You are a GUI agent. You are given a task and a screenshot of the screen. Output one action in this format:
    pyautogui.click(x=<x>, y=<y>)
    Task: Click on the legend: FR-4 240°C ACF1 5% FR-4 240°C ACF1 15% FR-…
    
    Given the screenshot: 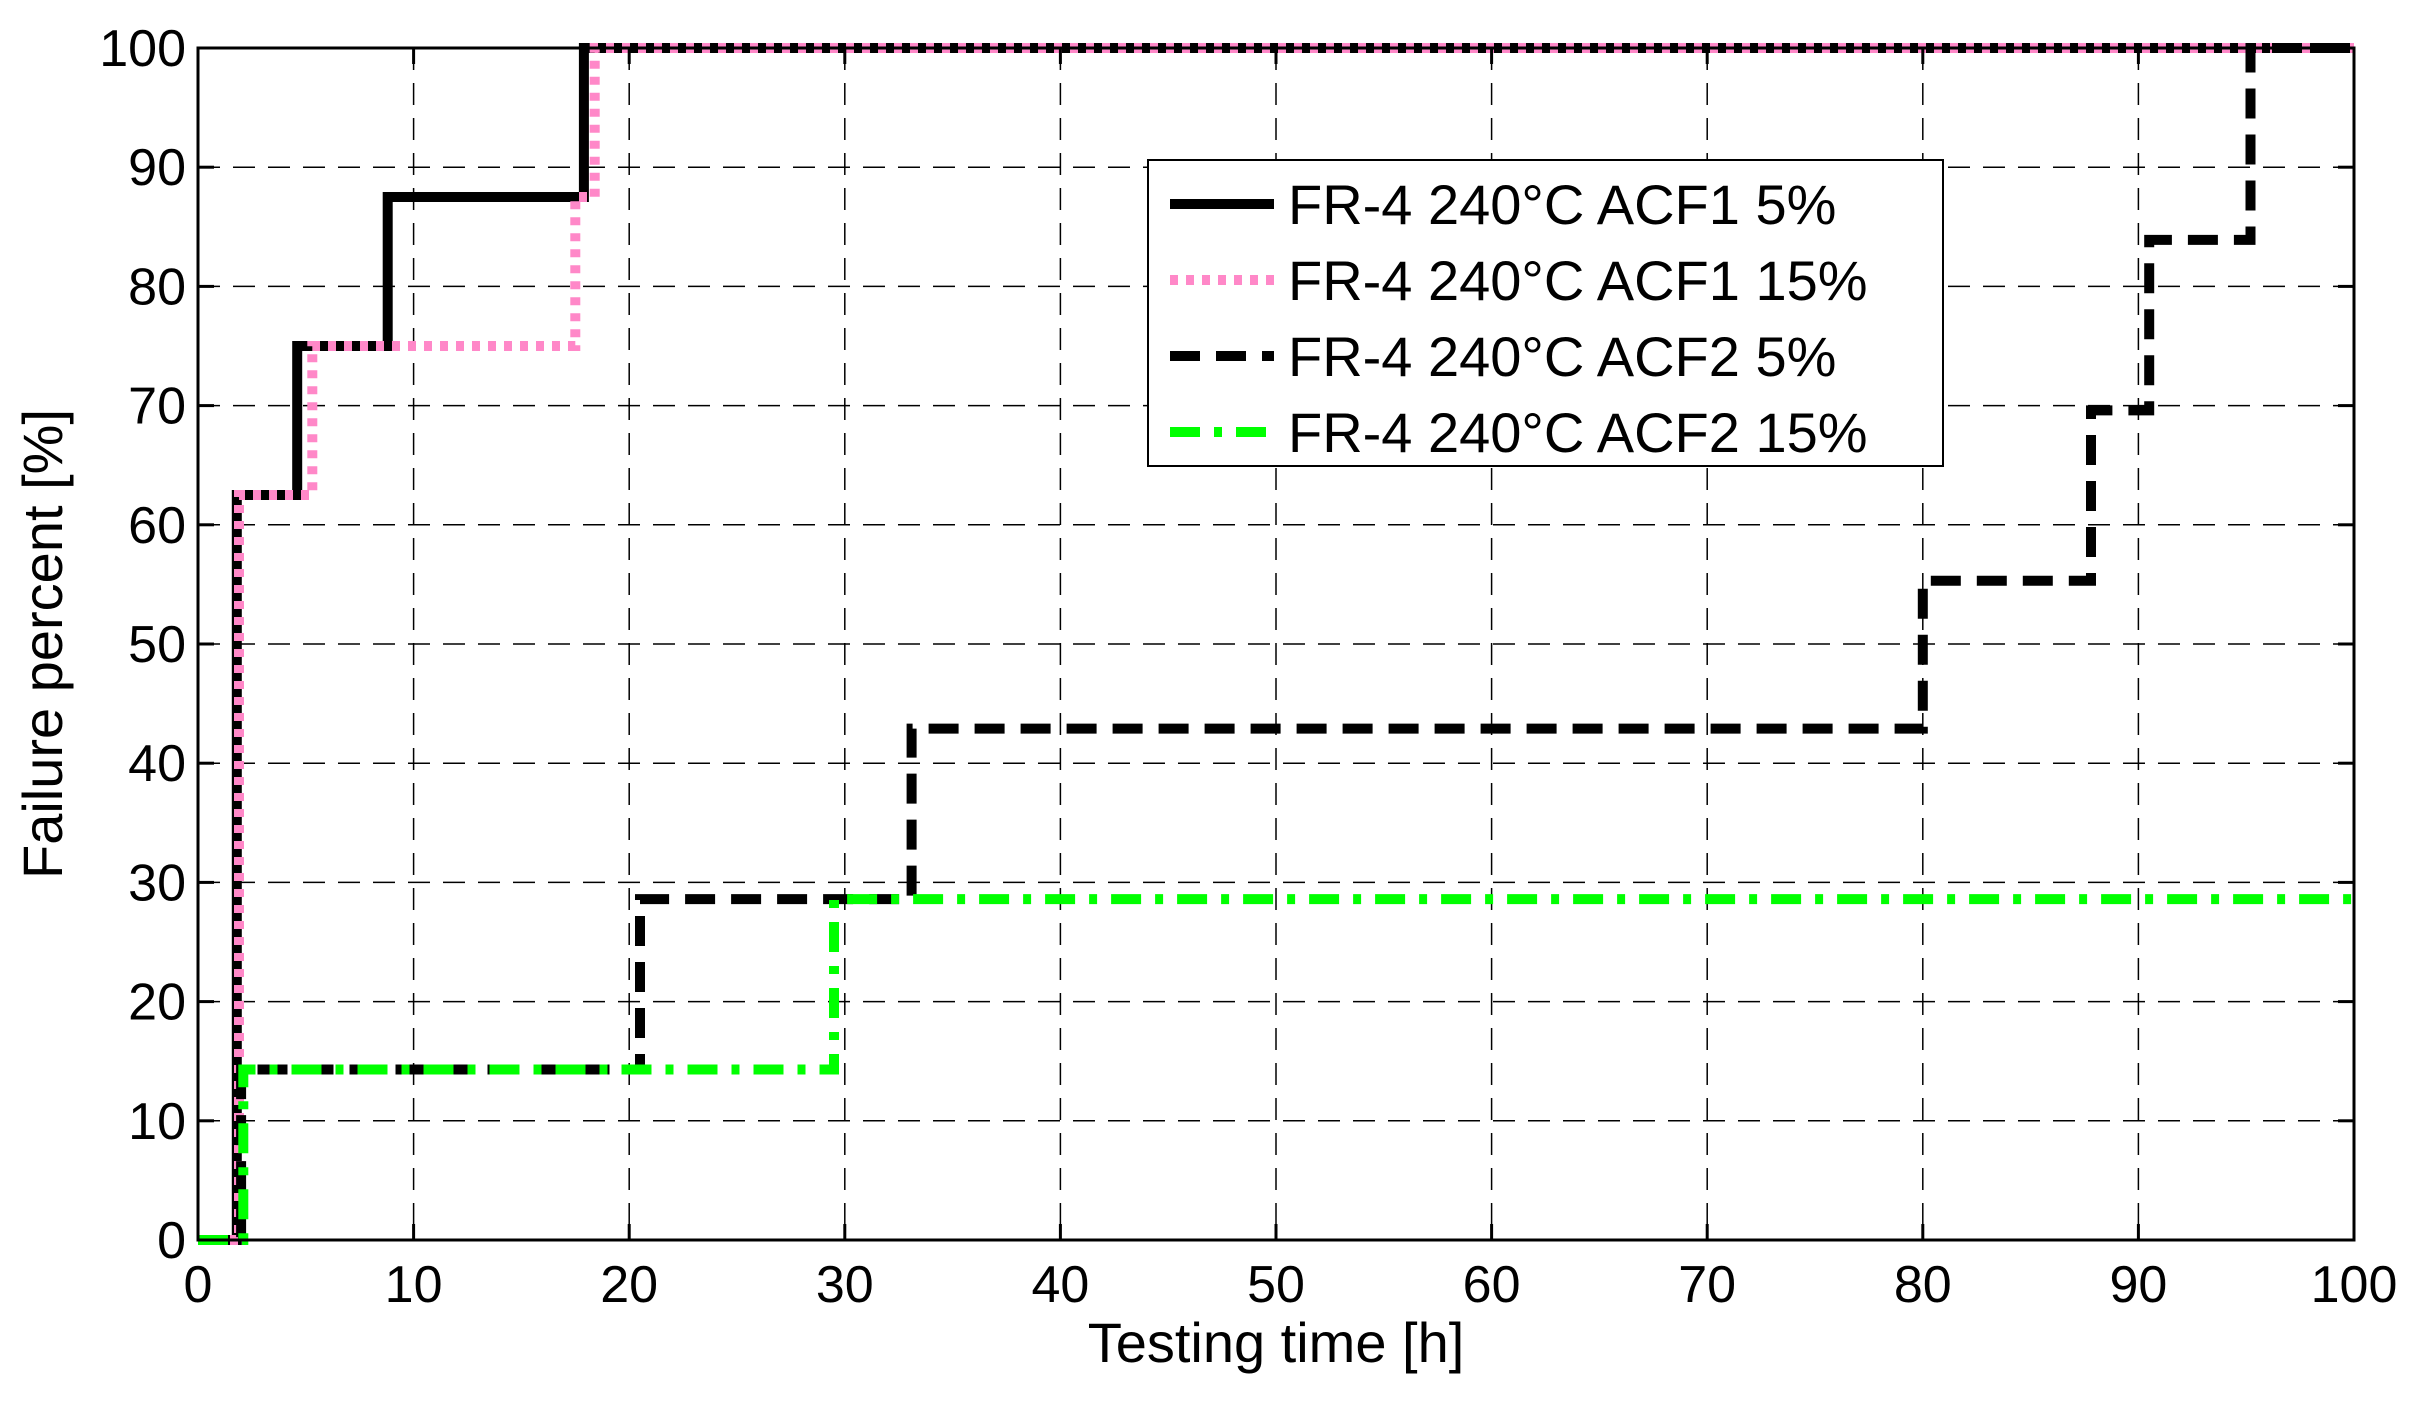 What is the action you would take?
    pyautogui.click(x=1545, y=313)
    